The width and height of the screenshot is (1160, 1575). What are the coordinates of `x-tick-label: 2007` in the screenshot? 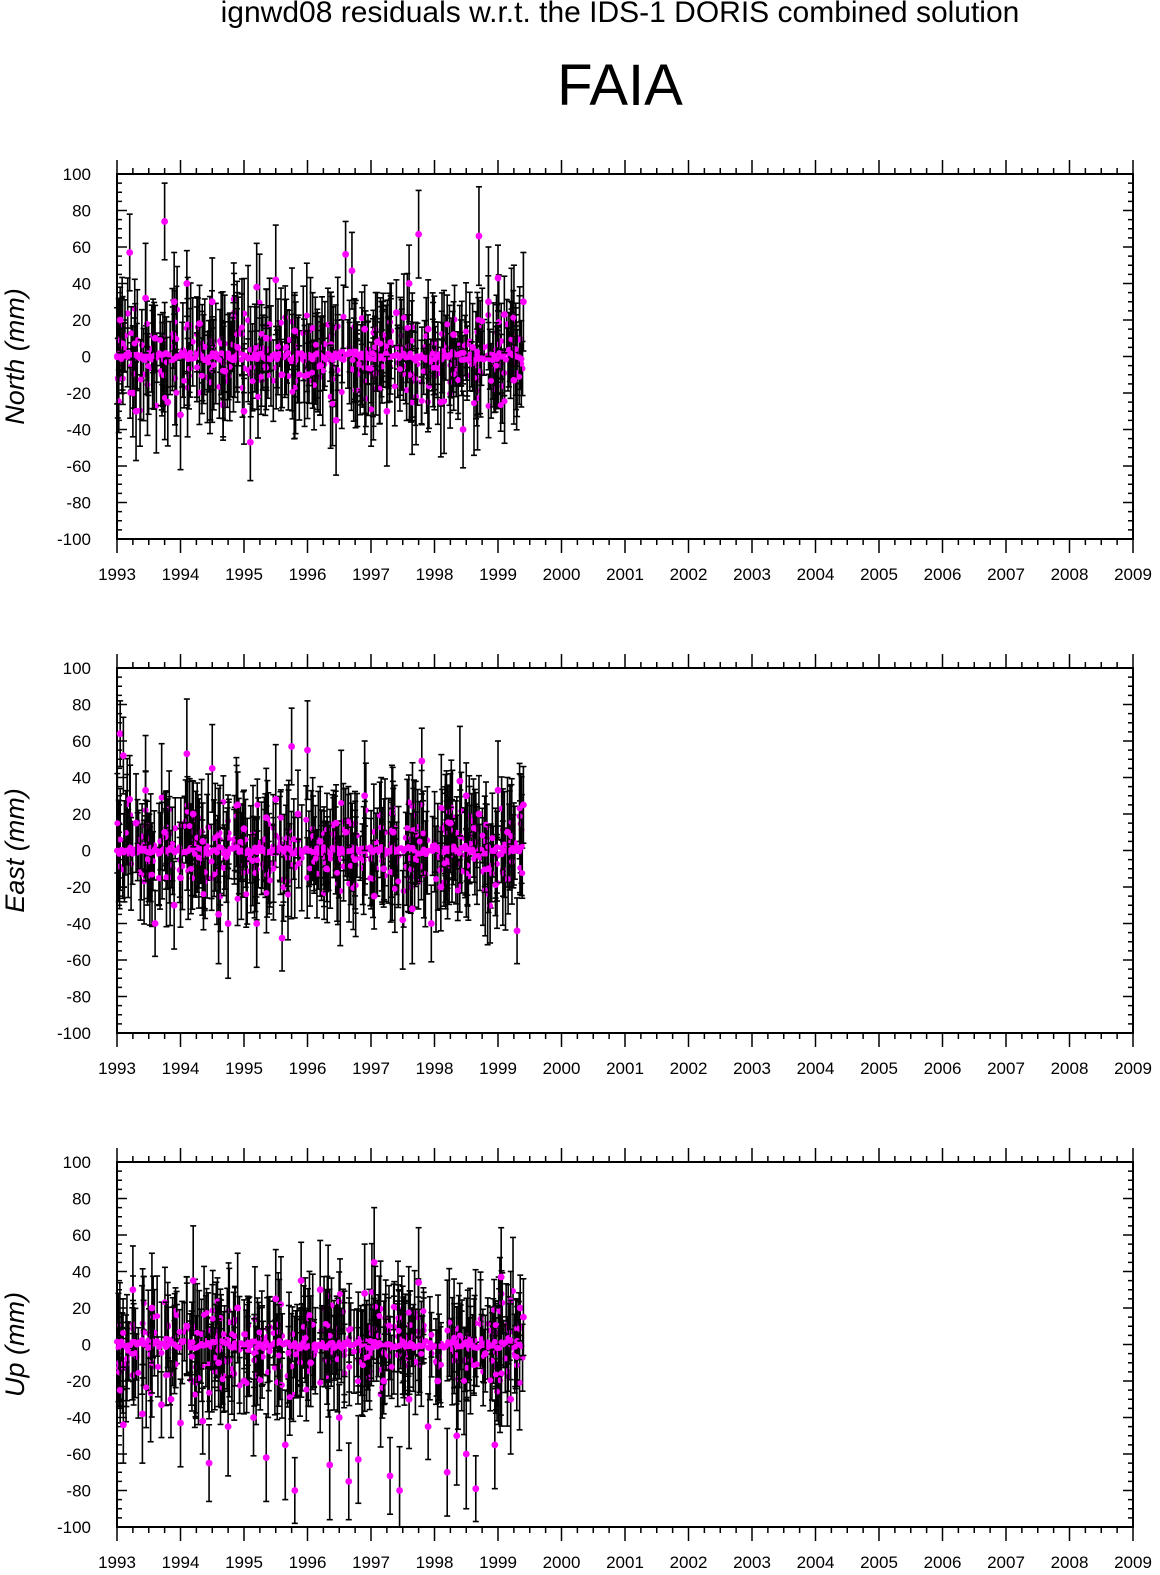 It's located at (1006, 1068).